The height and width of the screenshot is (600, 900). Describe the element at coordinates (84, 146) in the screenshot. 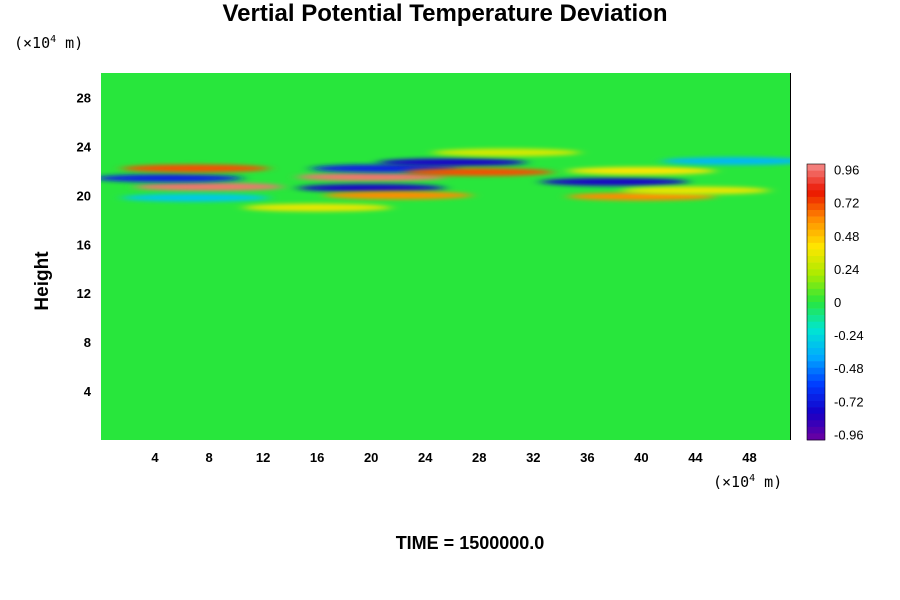

I see `y-tick-label: 24` at that location.